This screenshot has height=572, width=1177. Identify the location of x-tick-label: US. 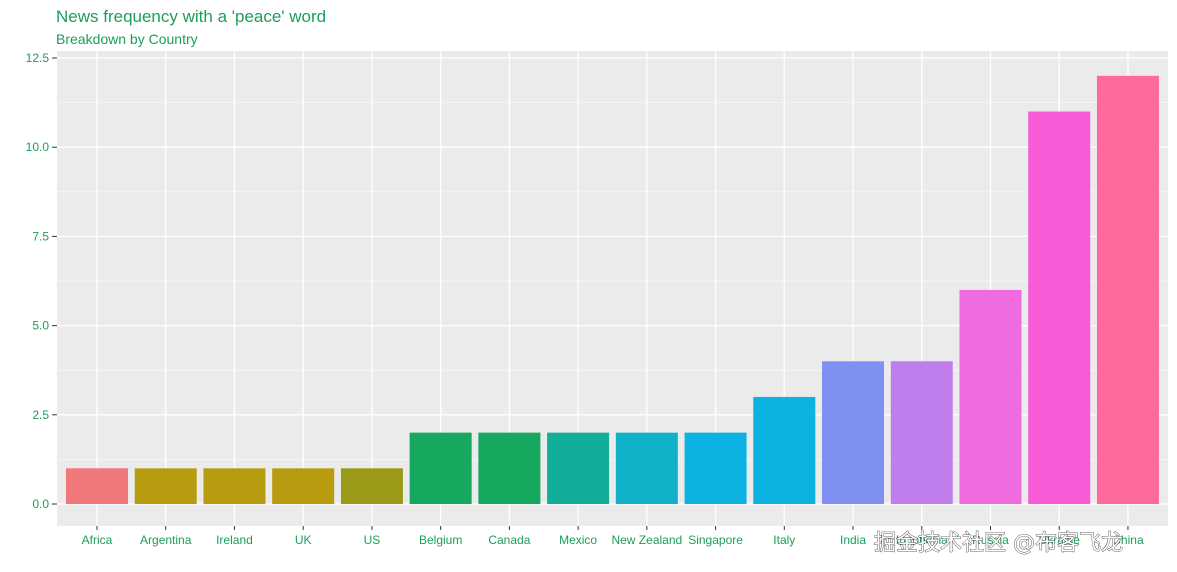
(372, 540).